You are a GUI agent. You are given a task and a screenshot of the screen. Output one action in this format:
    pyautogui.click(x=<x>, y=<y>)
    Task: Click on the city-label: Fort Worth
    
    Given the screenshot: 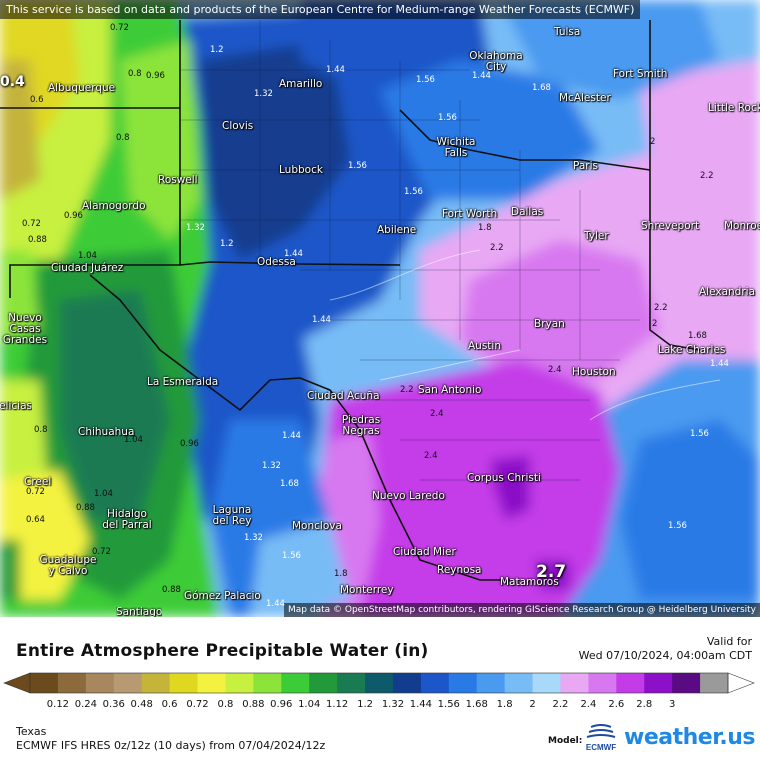 What is the action you would take?
    pyautogui.click(x=470, y=214)
    